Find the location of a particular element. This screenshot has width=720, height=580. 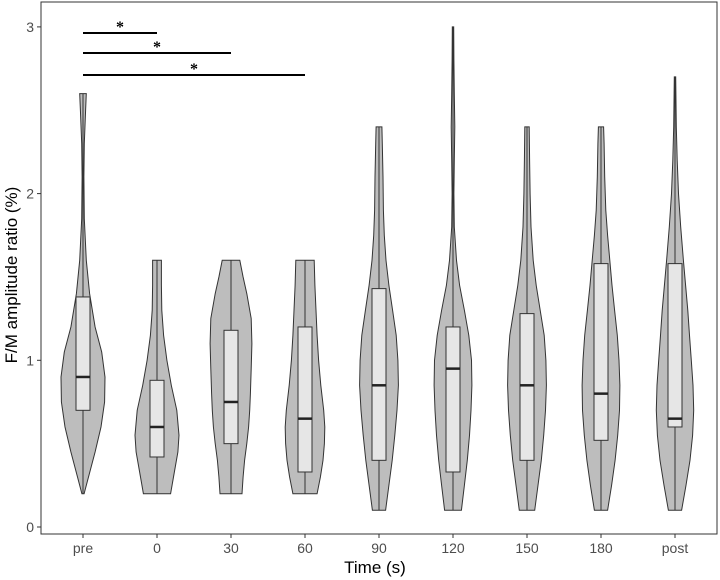

y-tick-label: 0 is located at coordinates (30, 527).